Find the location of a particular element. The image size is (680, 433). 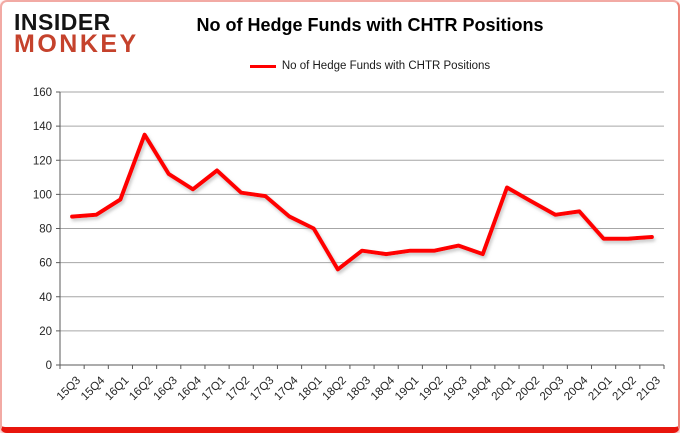

x-tick-label: 17Q3 is located at coordinates (262, 389).